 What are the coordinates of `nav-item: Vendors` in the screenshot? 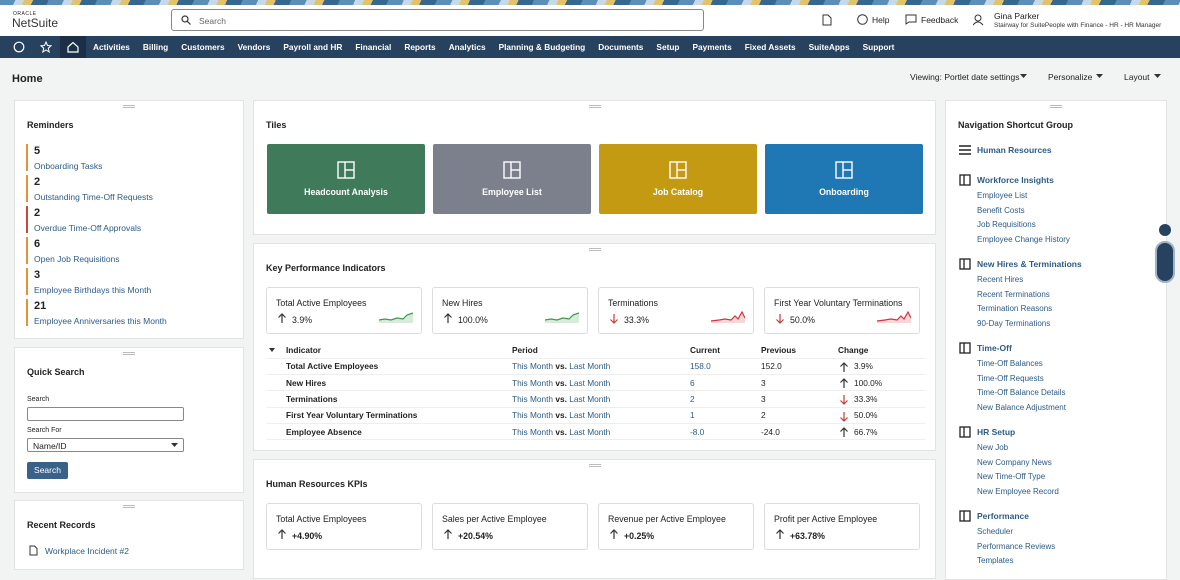 It's located at (254, 47).